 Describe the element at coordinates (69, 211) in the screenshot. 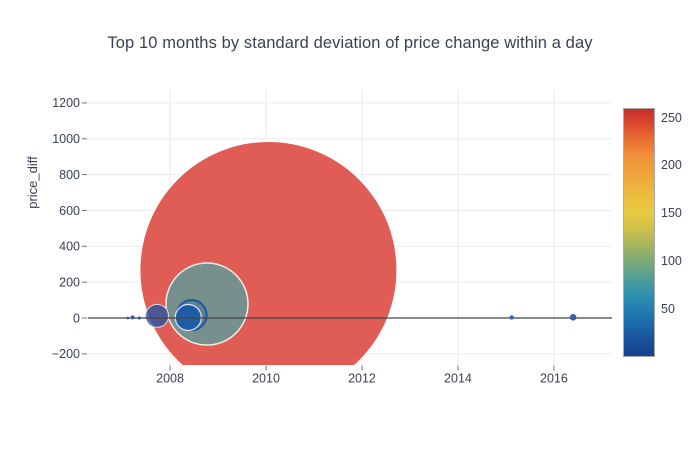

I see `y-tick-label-600: 600` at that location.